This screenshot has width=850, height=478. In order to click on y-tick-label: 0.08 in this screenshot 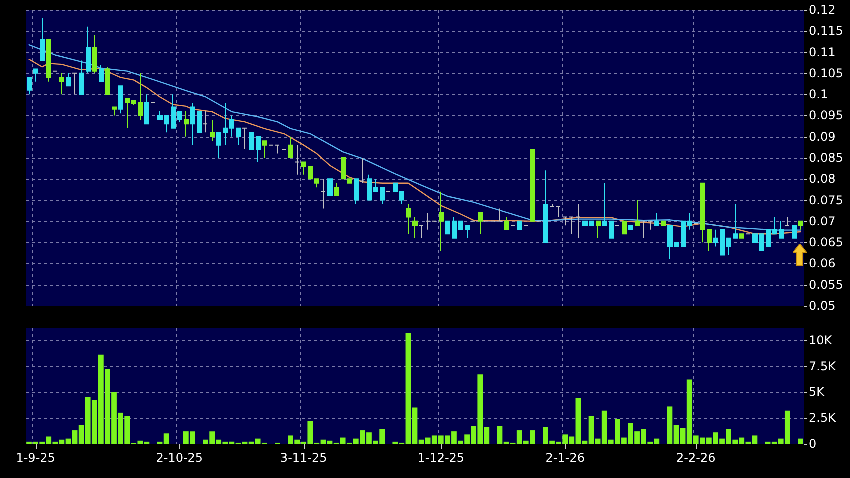, I will do `click(822, 179)`.